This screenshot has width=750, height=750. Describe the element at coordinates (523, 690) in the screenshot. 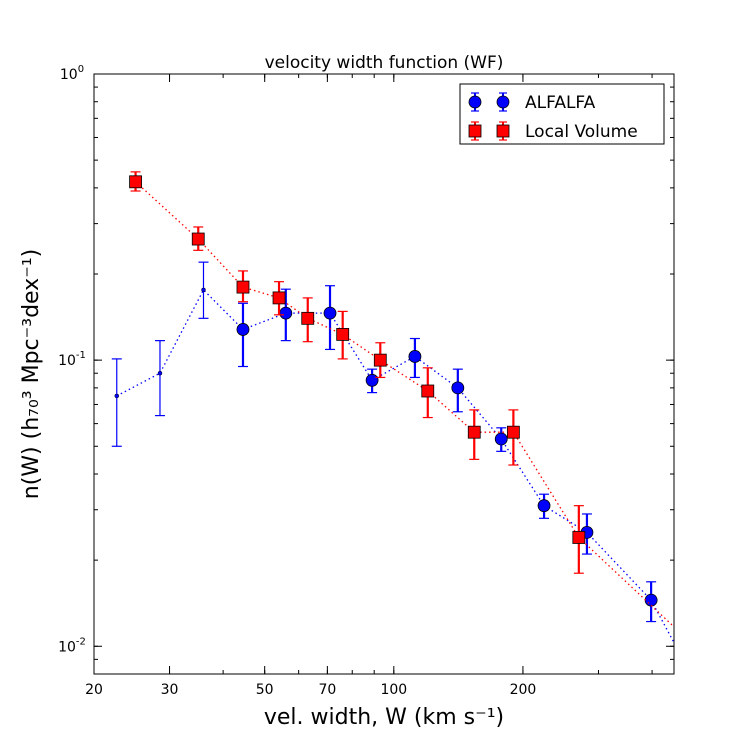

I see `x-tick-label: 200` at that location.